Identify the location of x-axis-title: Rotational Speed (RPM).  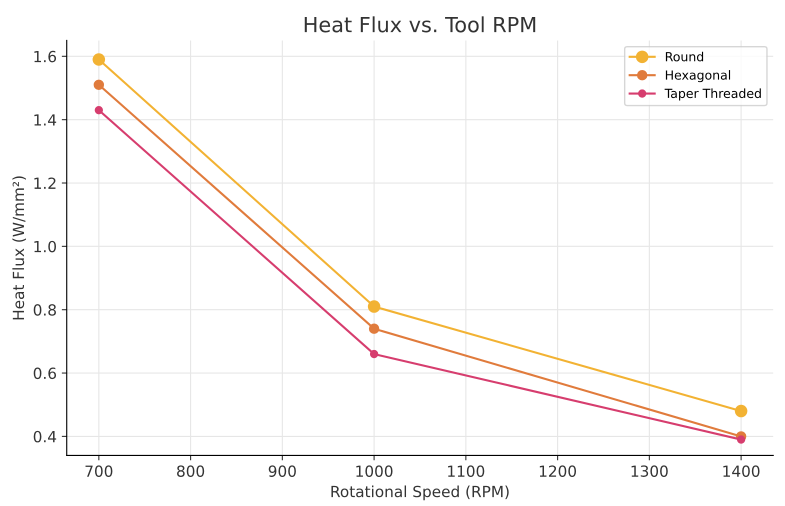
(420, 492).